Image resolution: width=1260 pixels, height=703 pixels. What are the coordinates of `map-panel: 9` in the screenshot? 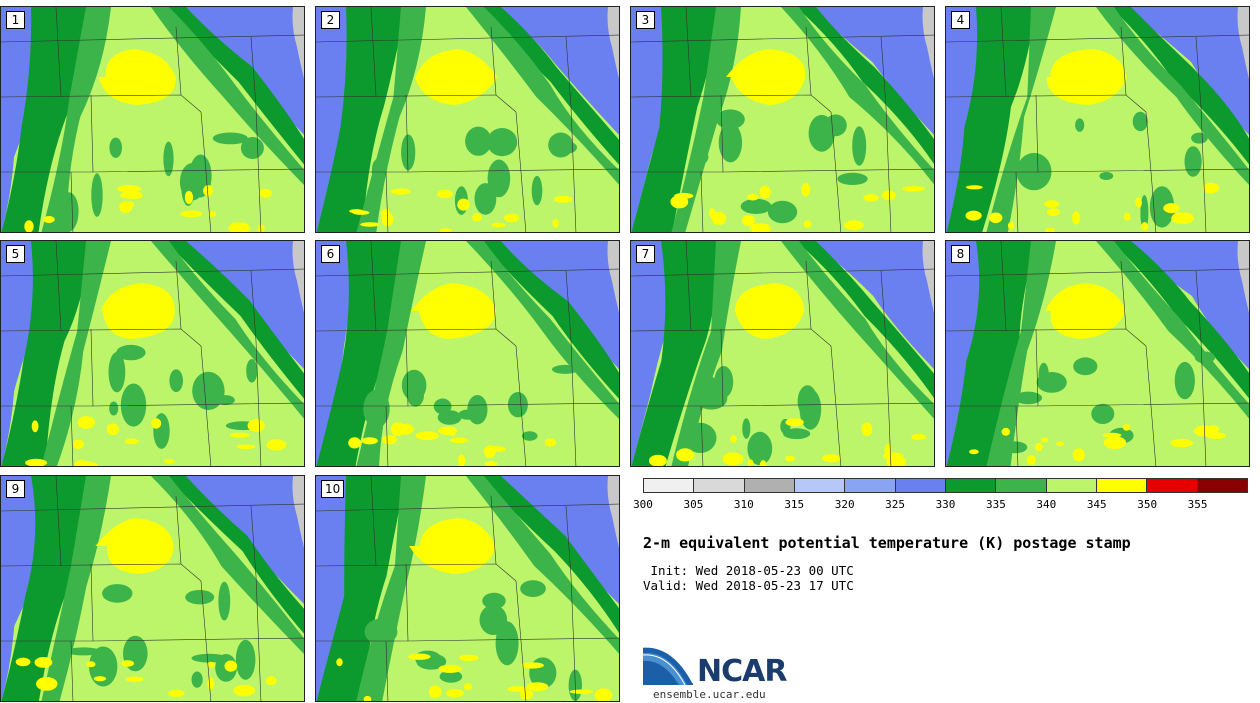 It's located at (152, 588).